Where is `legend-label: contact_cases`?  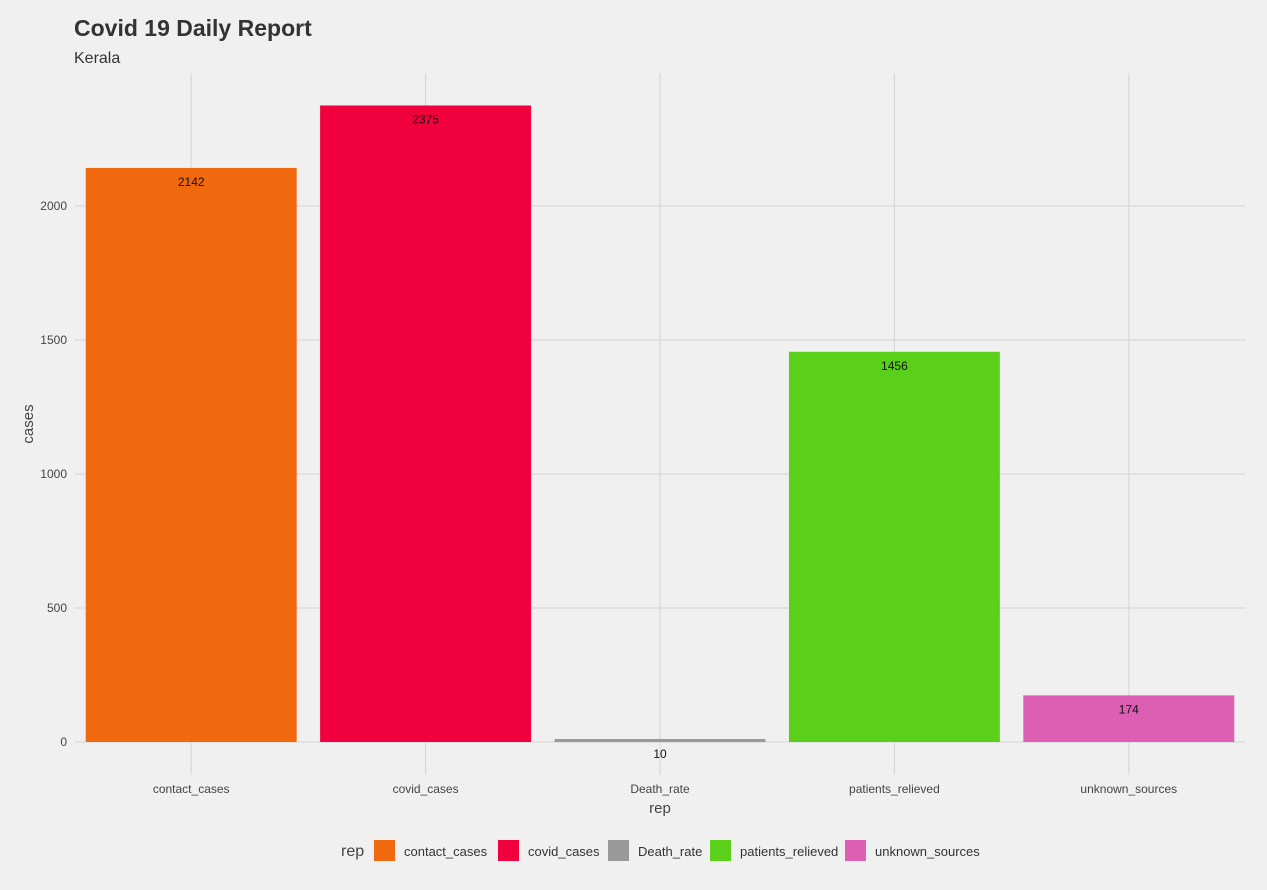 legend-label: contact_cases is located at coordinates (446, 851).